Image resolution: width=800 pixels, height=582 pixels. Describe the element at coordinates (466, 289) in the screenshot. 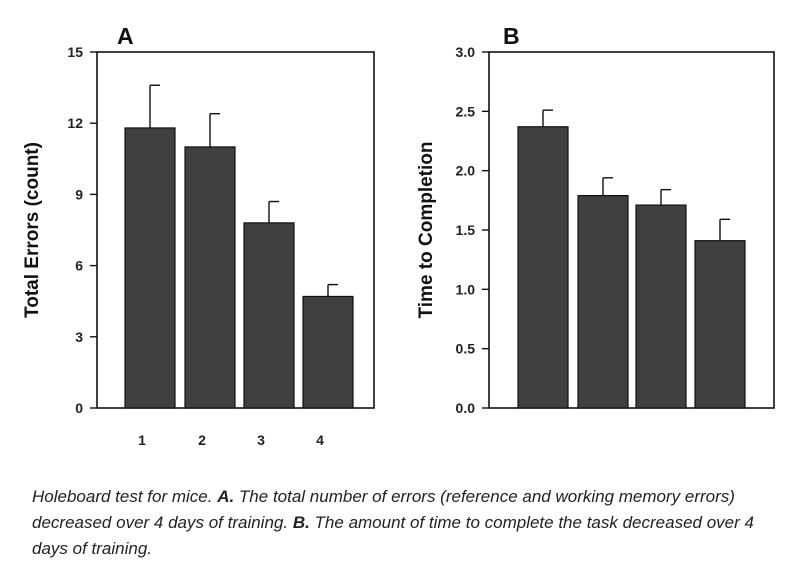

I see `panel-b-y-tick-label: 1.0` at that location.